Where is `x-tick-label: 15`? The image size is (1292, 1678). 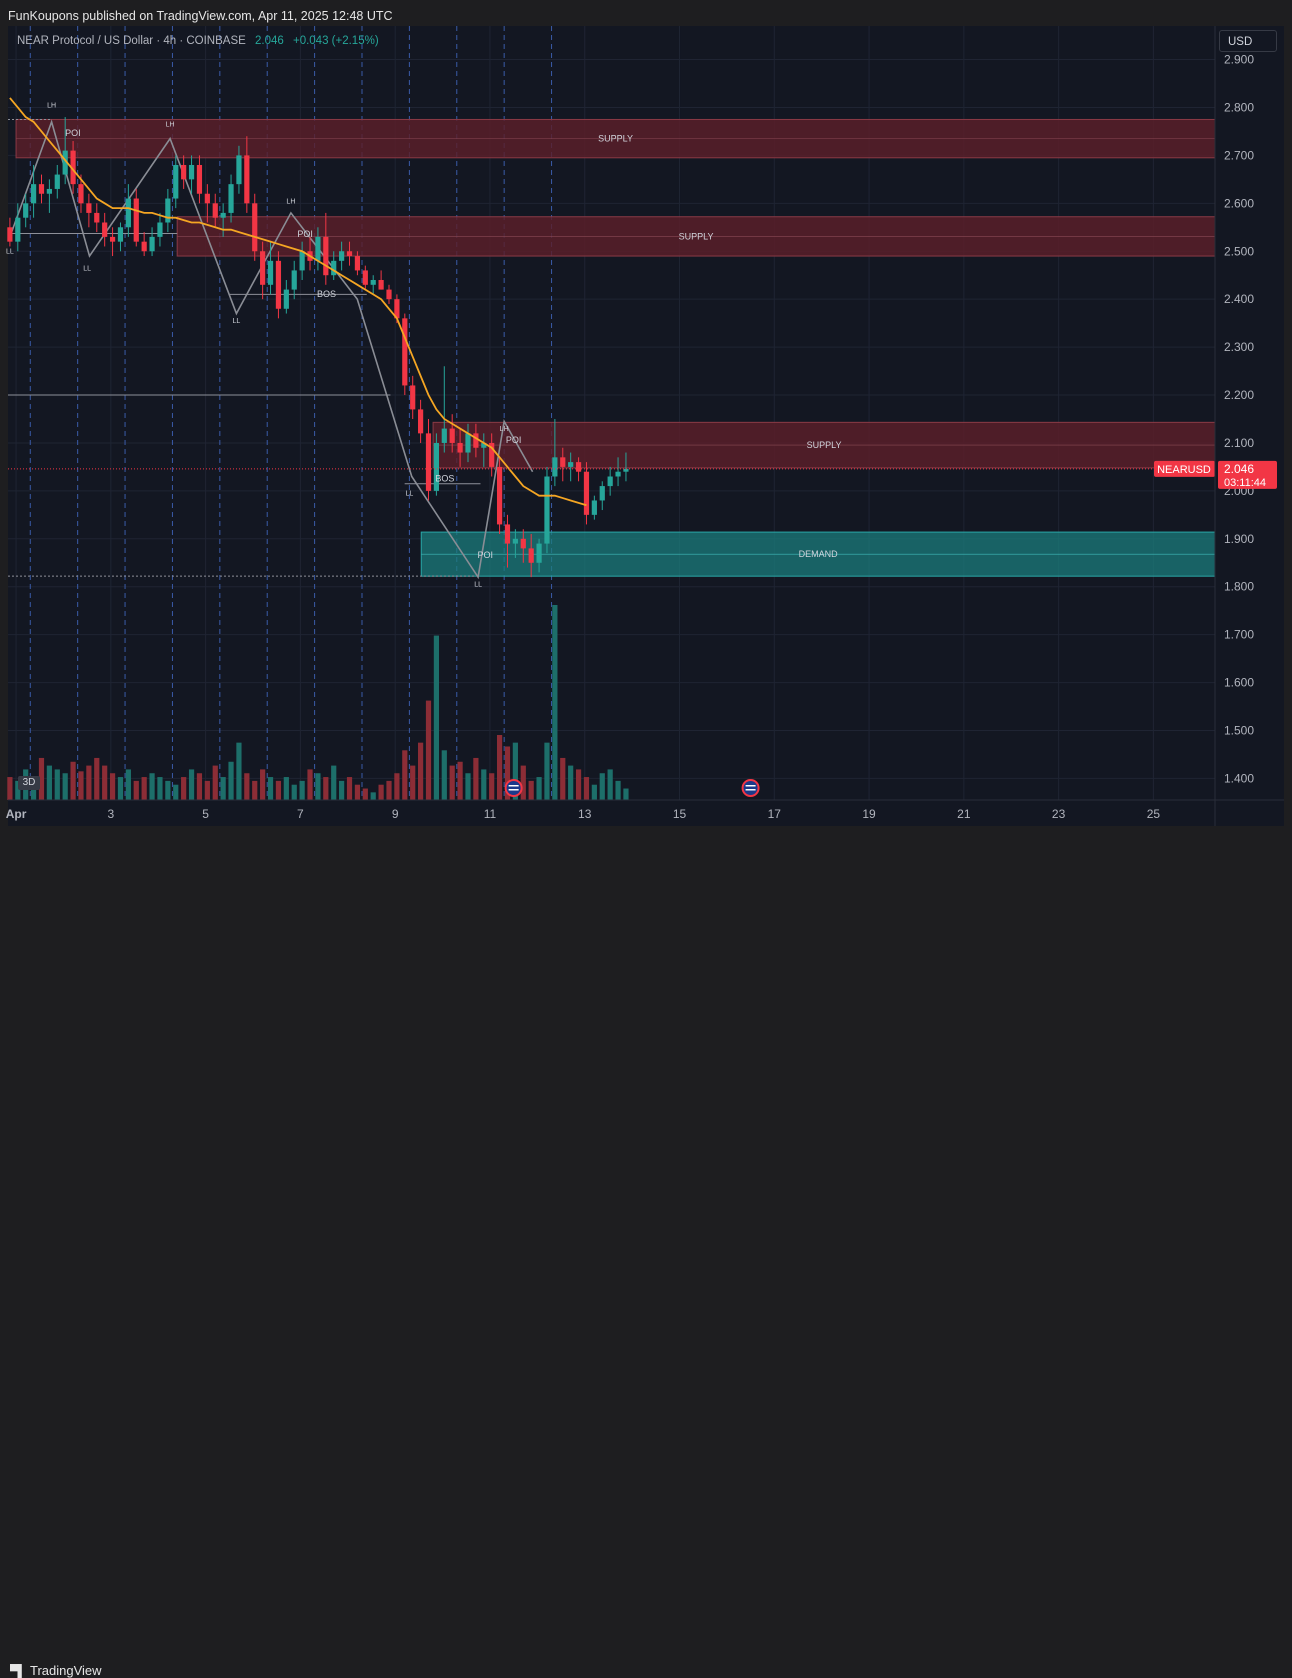 x-tick-label: 15 is located at coordinates (680, 814).